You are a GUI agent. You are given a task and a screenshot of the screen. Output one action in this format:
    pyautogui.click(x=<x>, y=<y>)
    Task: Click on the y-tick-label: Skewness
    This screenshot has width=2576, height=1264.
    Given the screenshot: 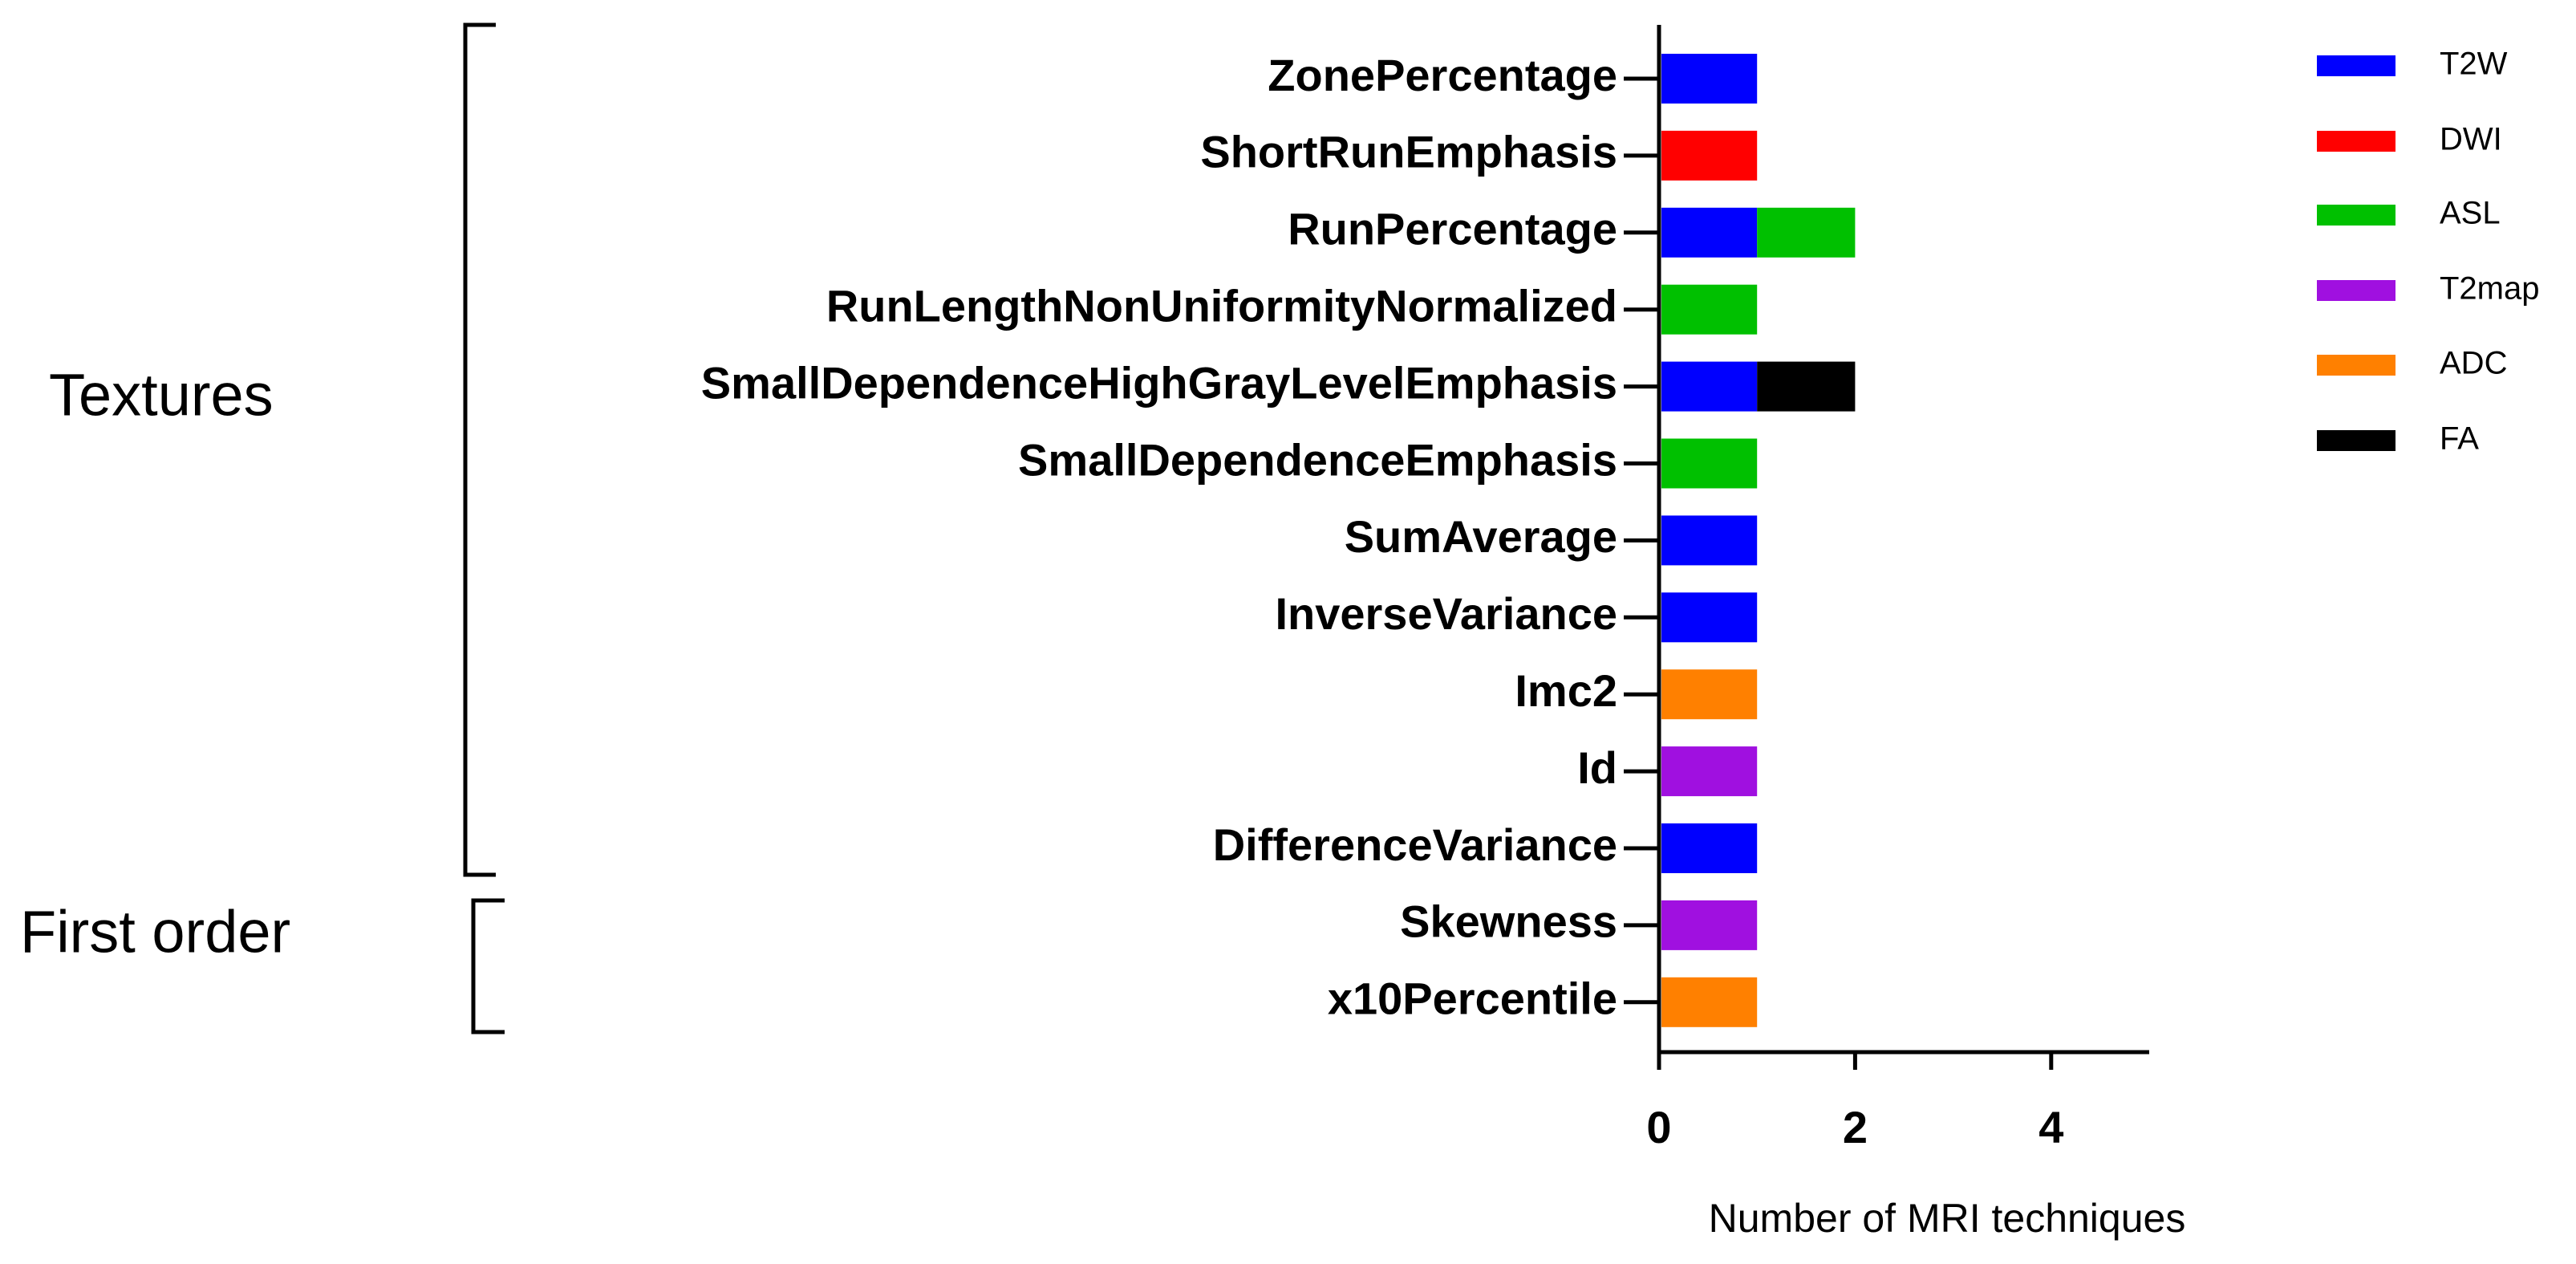 What is the action you would take?
    pyautogui.click(x=1508, y=921)
    